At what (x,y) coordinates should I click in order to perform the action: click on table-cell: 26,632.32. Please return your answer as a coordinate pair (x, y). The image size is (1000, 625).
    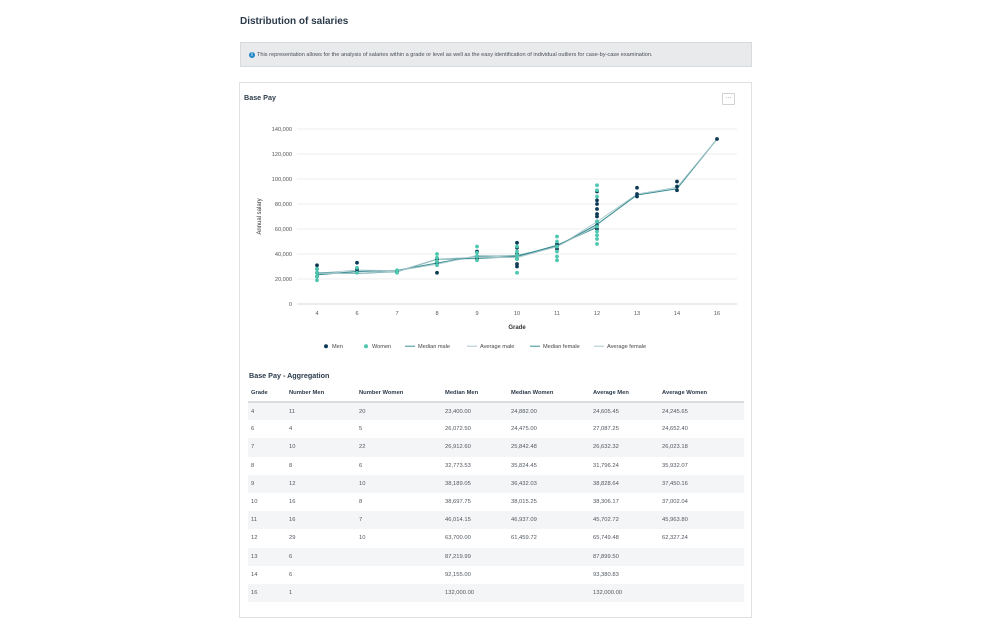
    Looking at the image, I should click on (624, 447).